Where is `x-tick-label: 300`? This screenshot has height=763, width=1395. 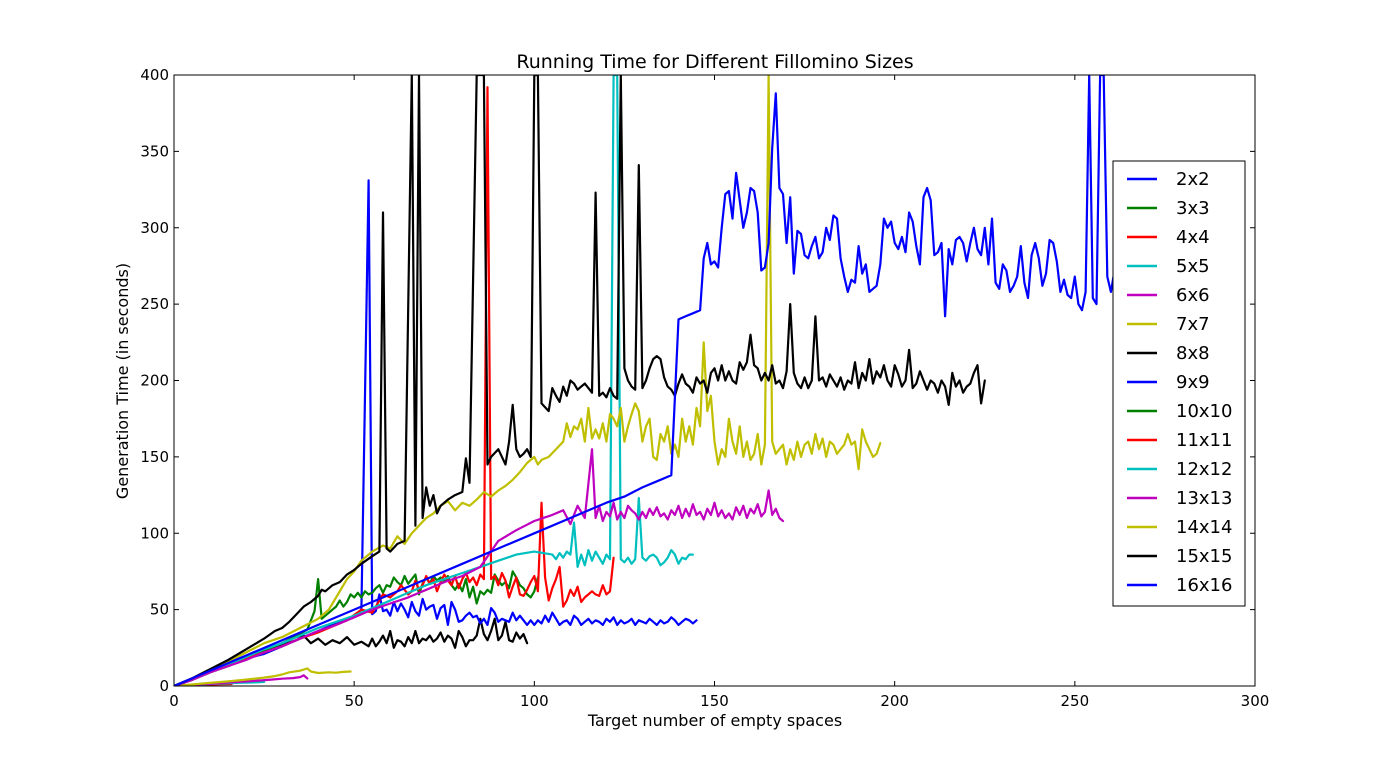 x-tick-label: 300 is located at coordinates (1255, 701).